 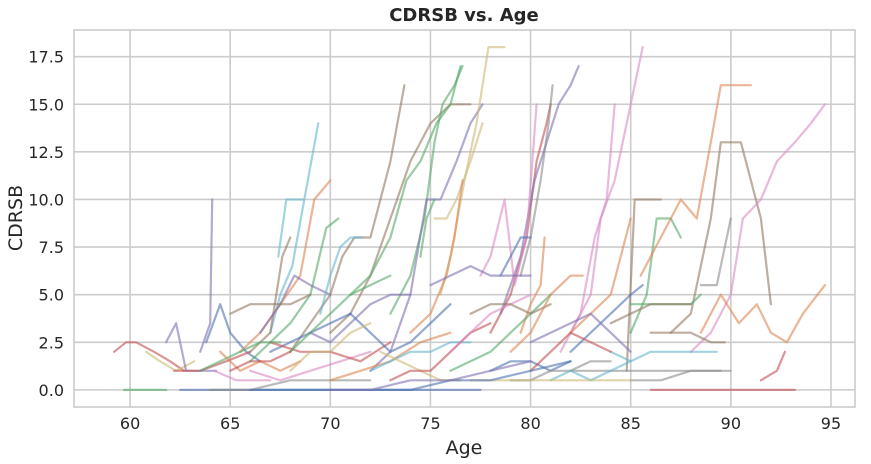 I want to click on x-tick-label: 75, so click(x=430, y=423).